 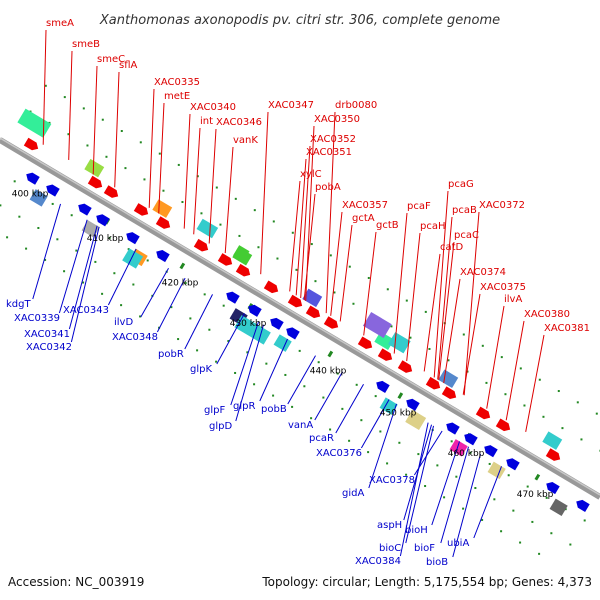 I want to click on reverse-gene-label: kdgT, so click(x=18, y=304).